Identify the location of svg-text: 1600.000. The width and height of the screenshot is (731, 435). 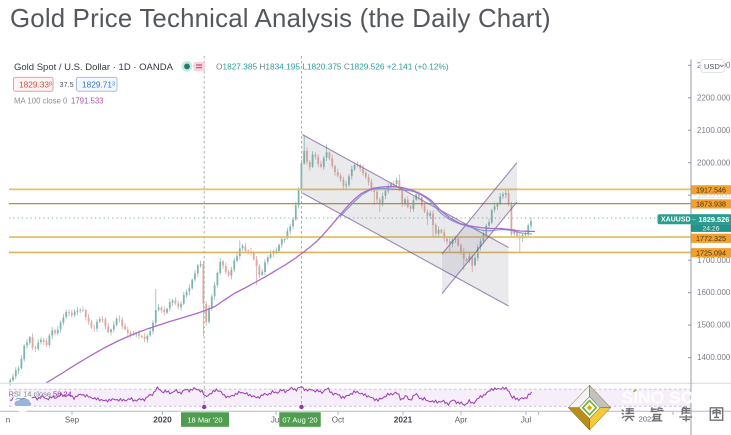
(714, 292).